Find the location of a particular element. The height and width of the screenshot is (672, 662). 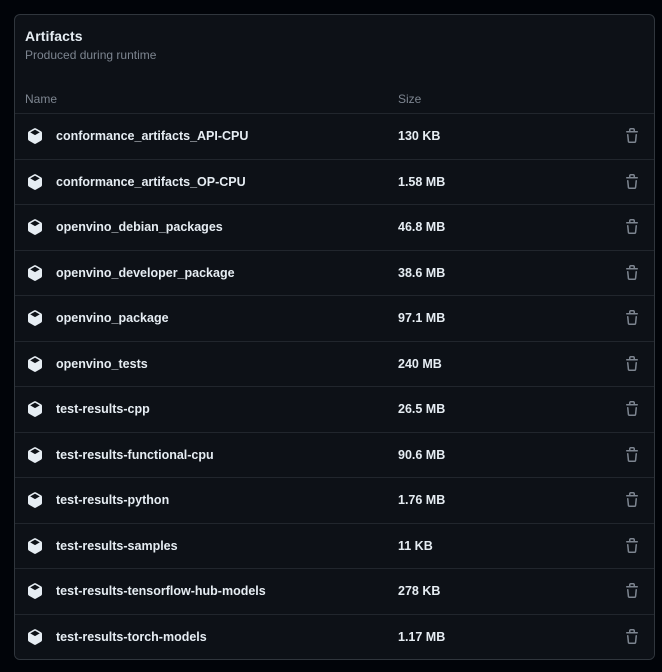

artifact-name-link: test-results-torch-models is located at coordinates (131, 636).